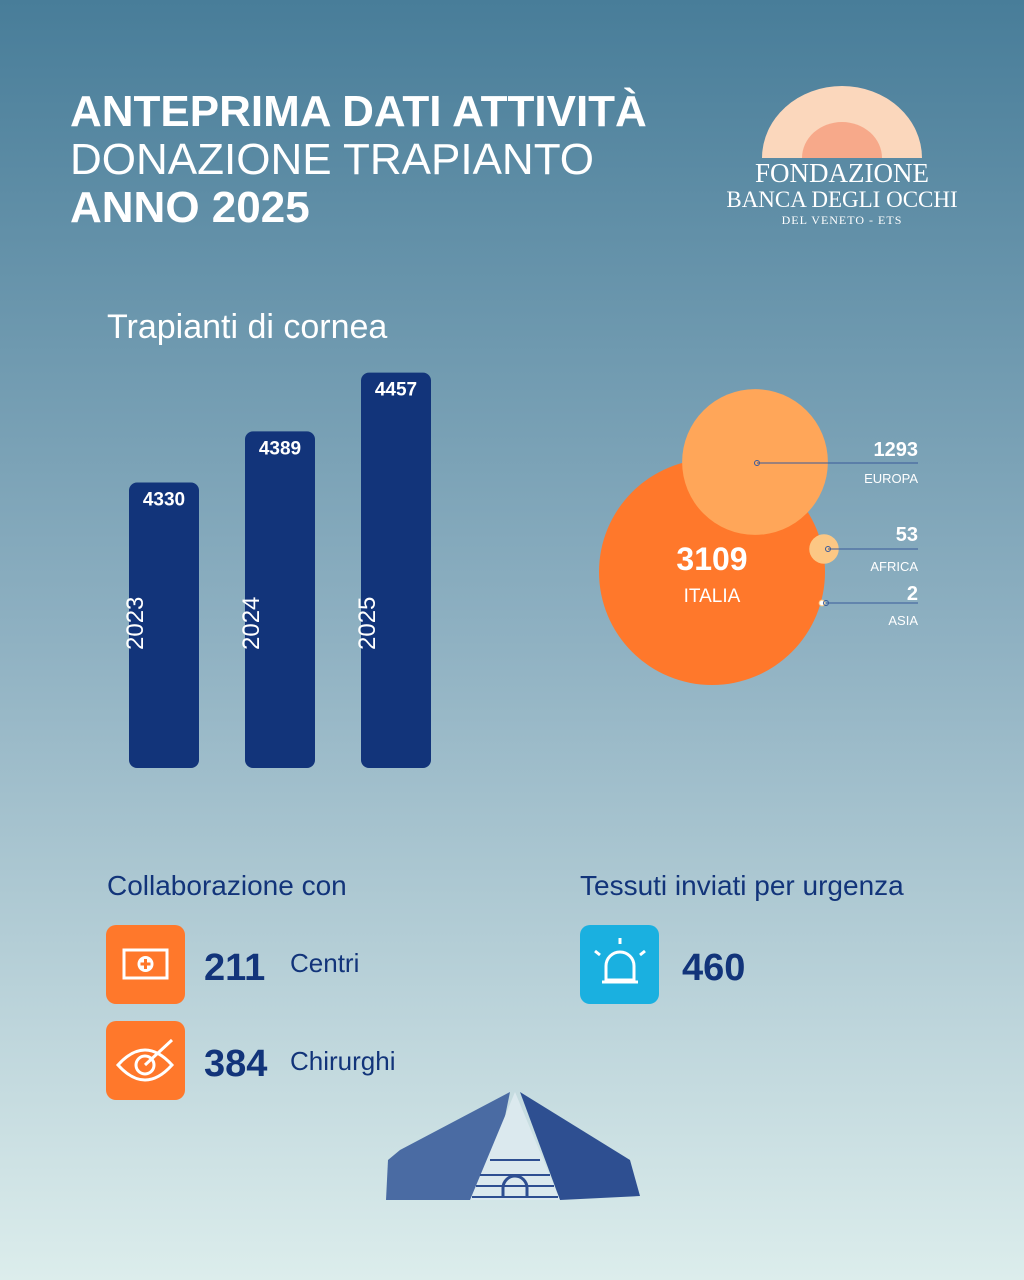 Image resolution: width=1024 pixels, height=1280 pixels. I want to click on title-line: DONAZIONE TRAPIANTO, so click(332, 159).